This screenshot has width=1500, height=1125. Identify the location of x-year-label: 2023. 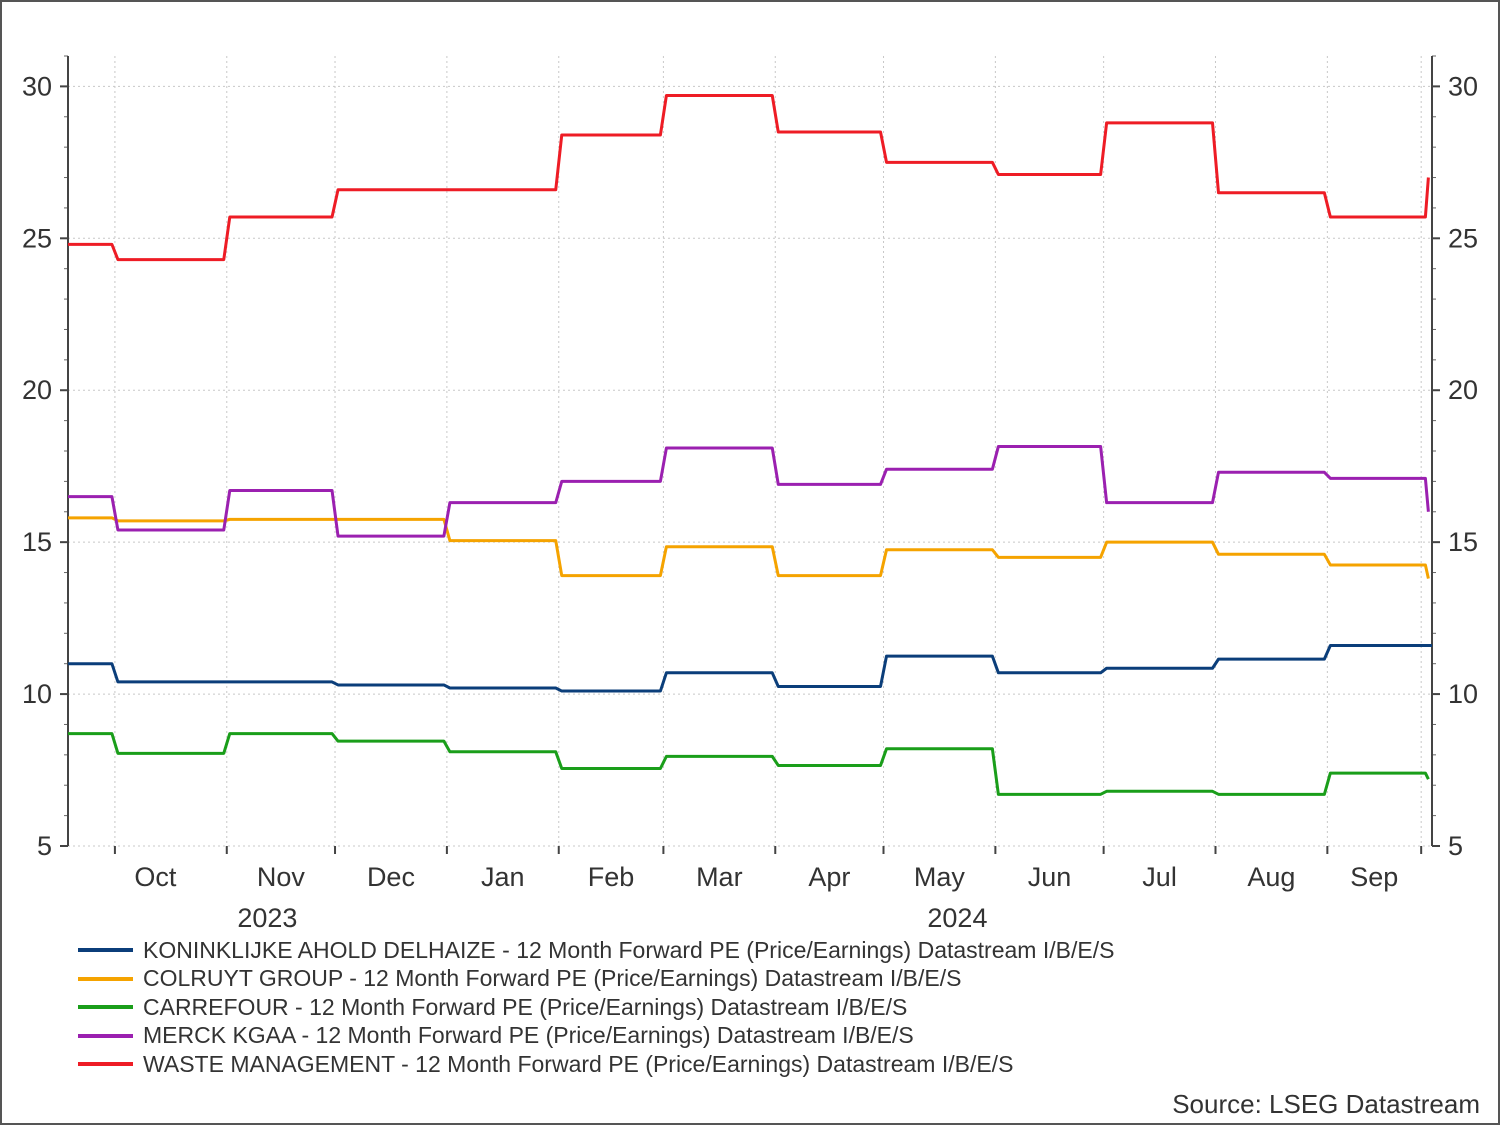
(267, 918).